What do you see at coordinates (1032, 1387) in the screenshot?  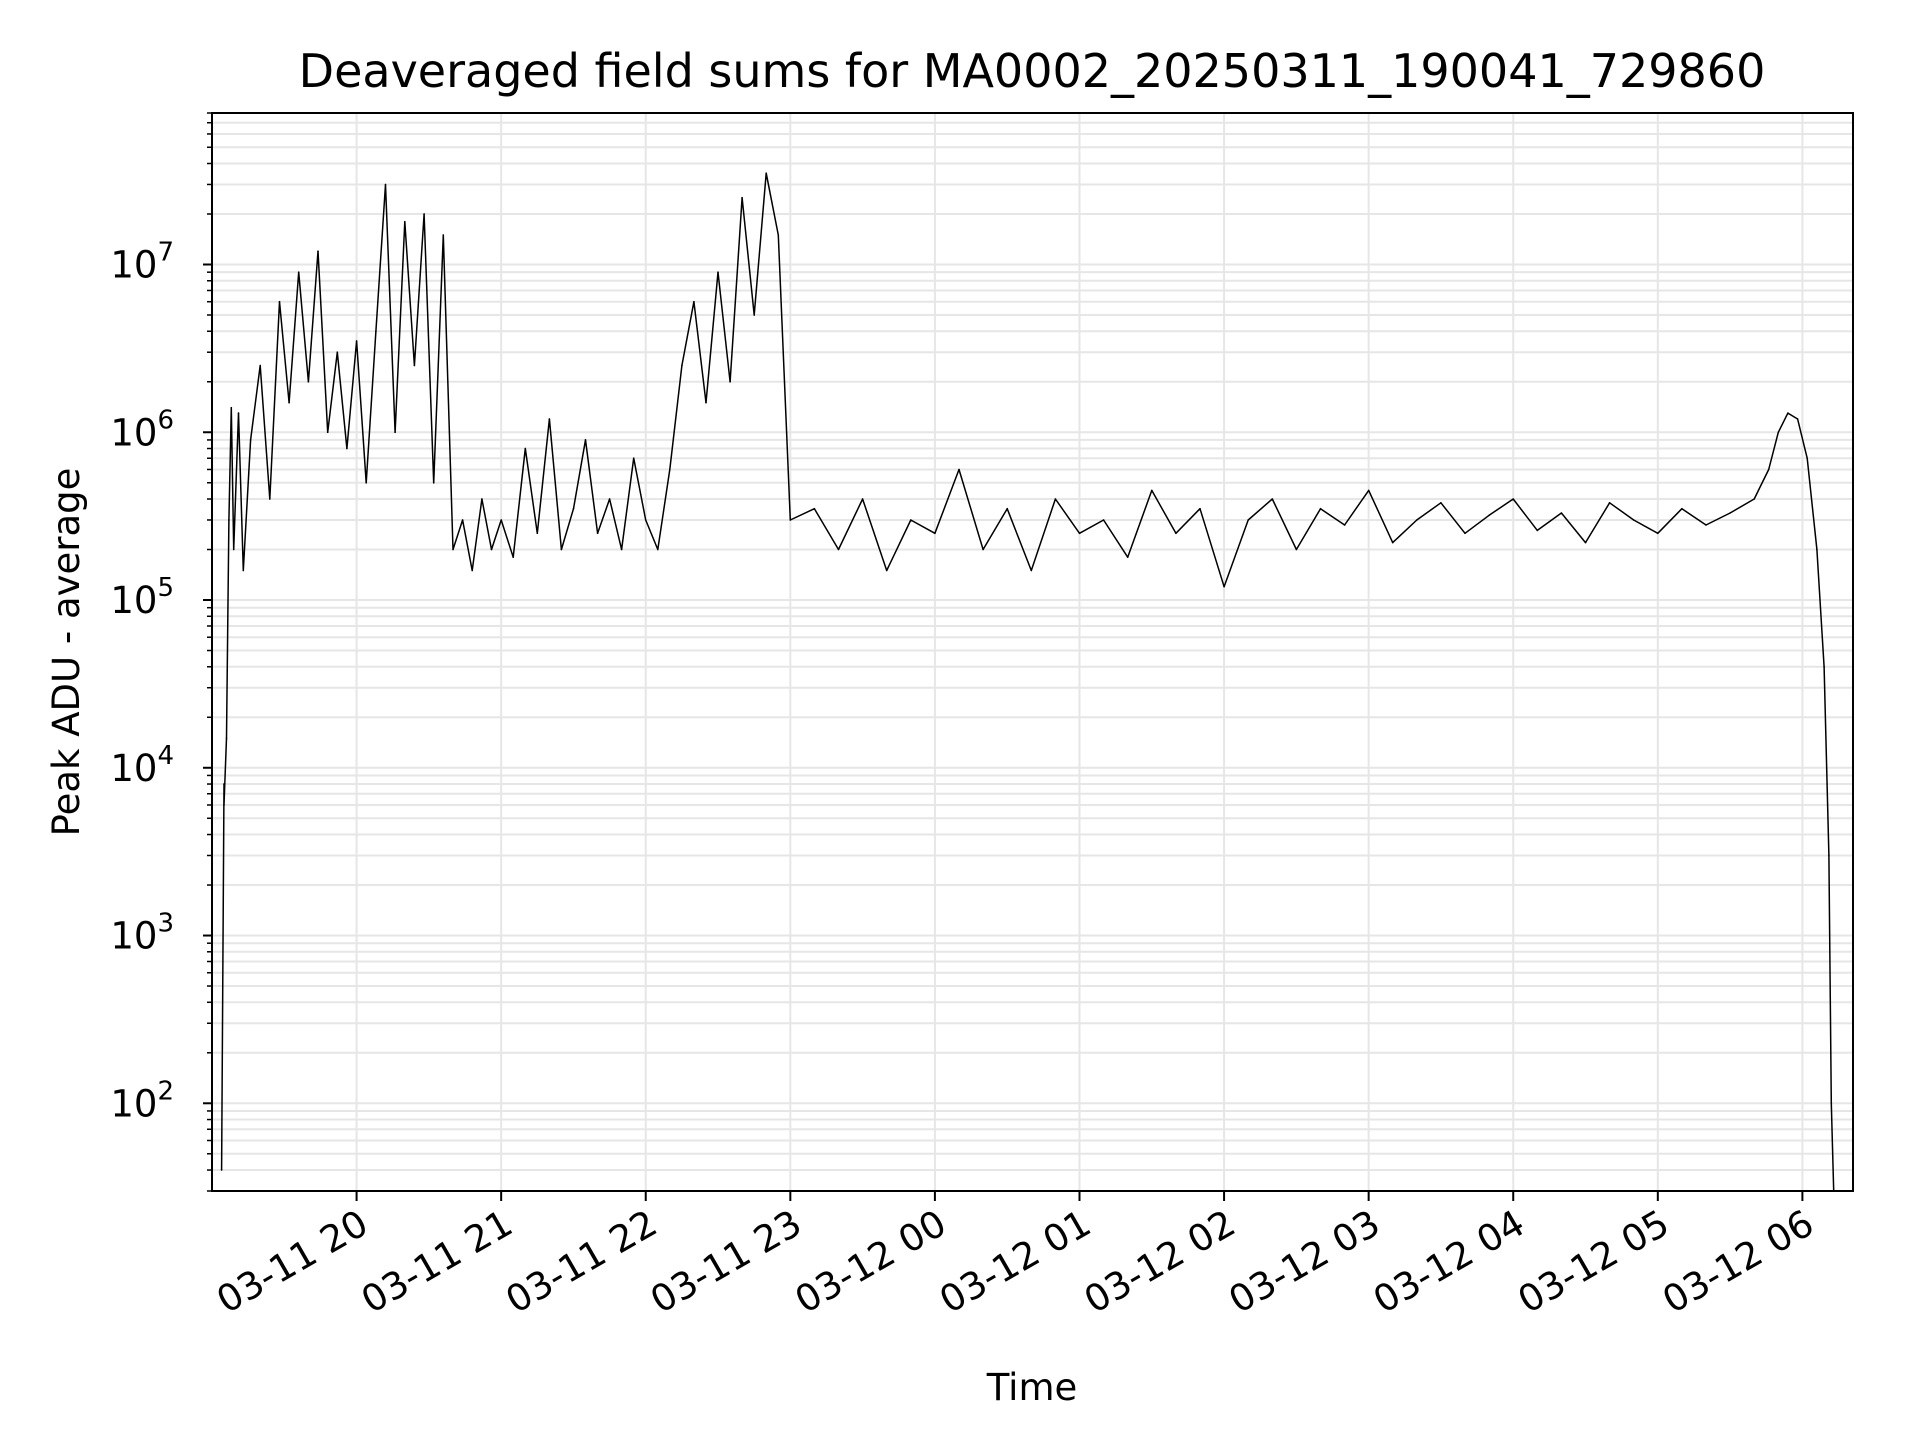 I see `x-axis-label: Time` at bounding box center [1032, 1387].